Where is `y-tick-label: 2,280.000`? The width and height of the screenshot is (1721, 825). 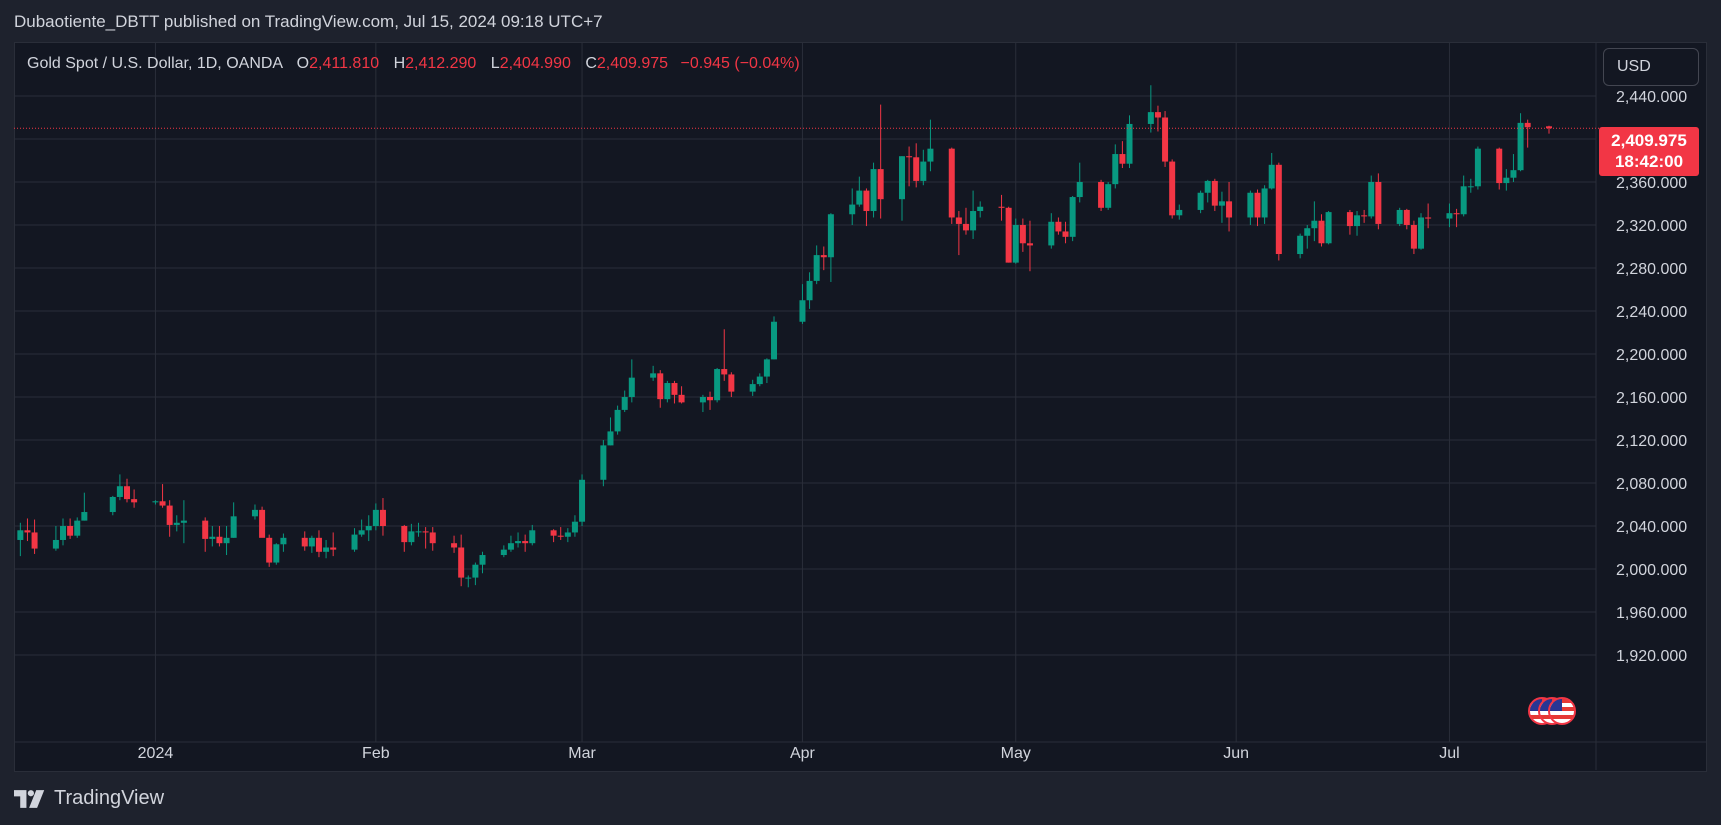 y-tick-label: 2,280.000 is located at coordinates (1651, 269).